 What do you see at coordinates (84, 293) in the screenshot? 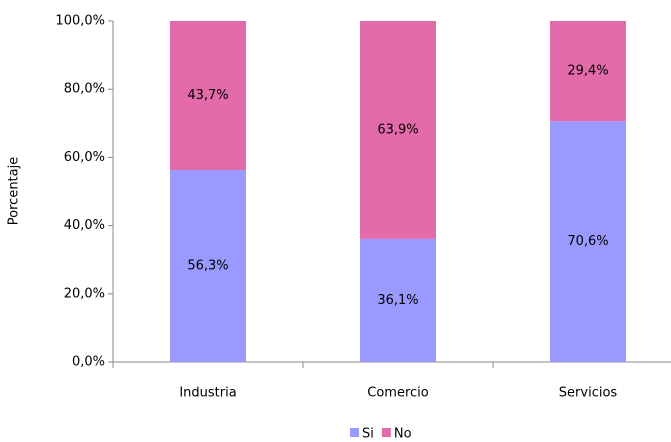
I see `y-tick-label: 20,0%` at bounding box center [84, 293].